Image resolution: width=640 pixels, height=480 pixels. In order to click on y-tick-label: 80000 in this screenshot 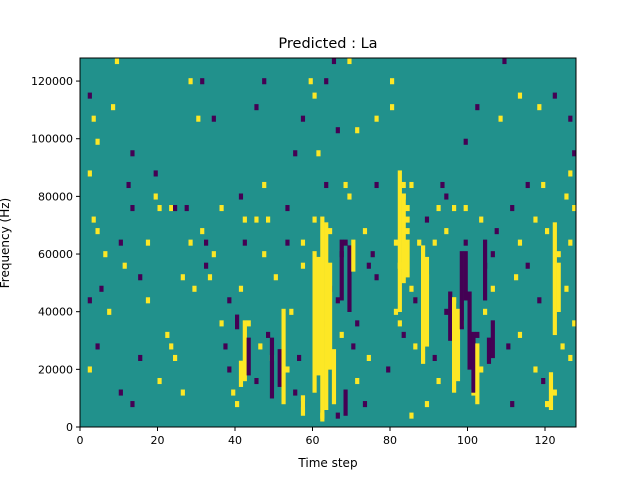, I will do `click(55, 196)`.